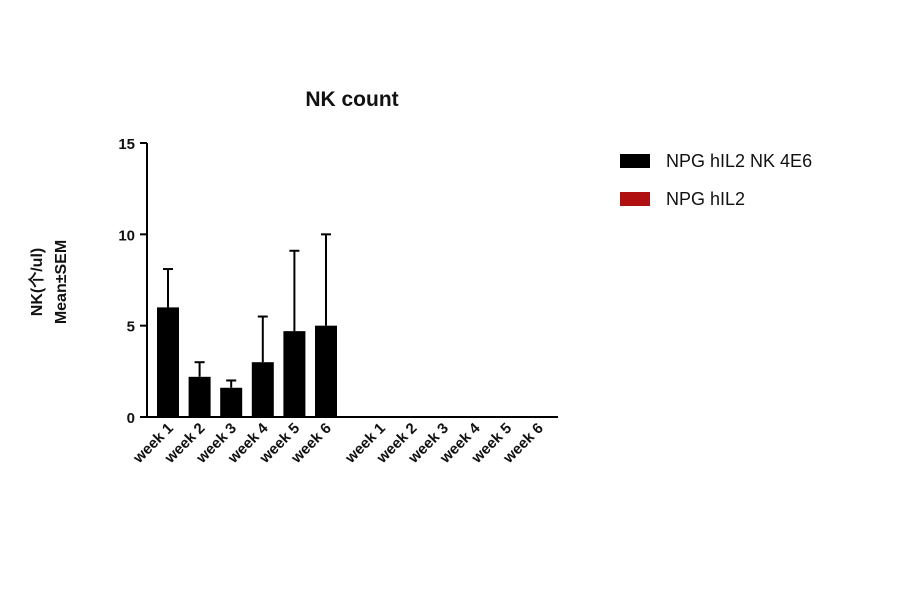  What do you see at coordinates (126, 144) in the screenshot?
I see `y-tick-label: 15` at bounding box center [126, 144].